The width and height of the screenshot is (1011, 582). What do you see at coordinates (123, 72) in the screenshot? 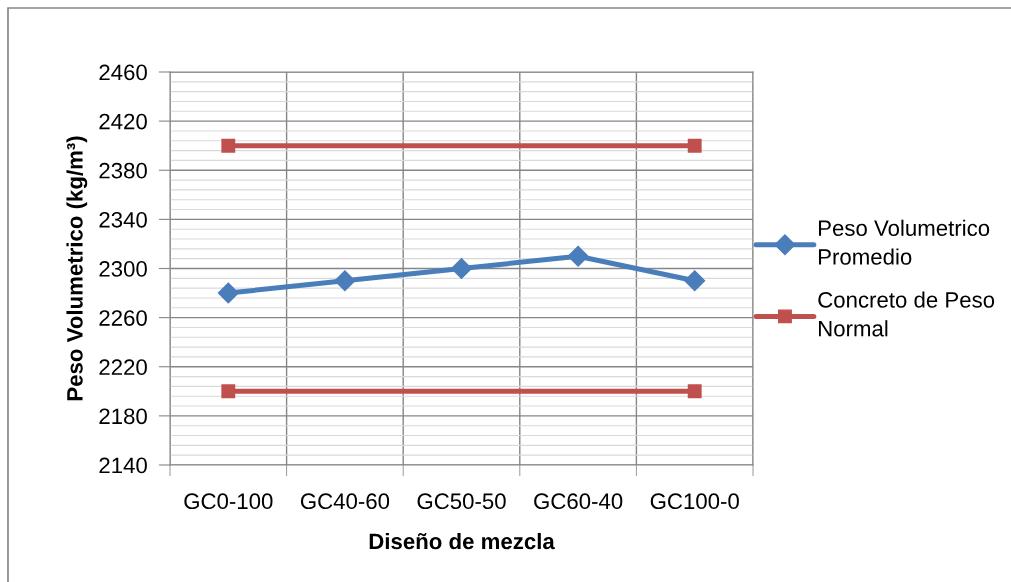
I see `y-tick-label: 2460` at bounding box center [123, 72].